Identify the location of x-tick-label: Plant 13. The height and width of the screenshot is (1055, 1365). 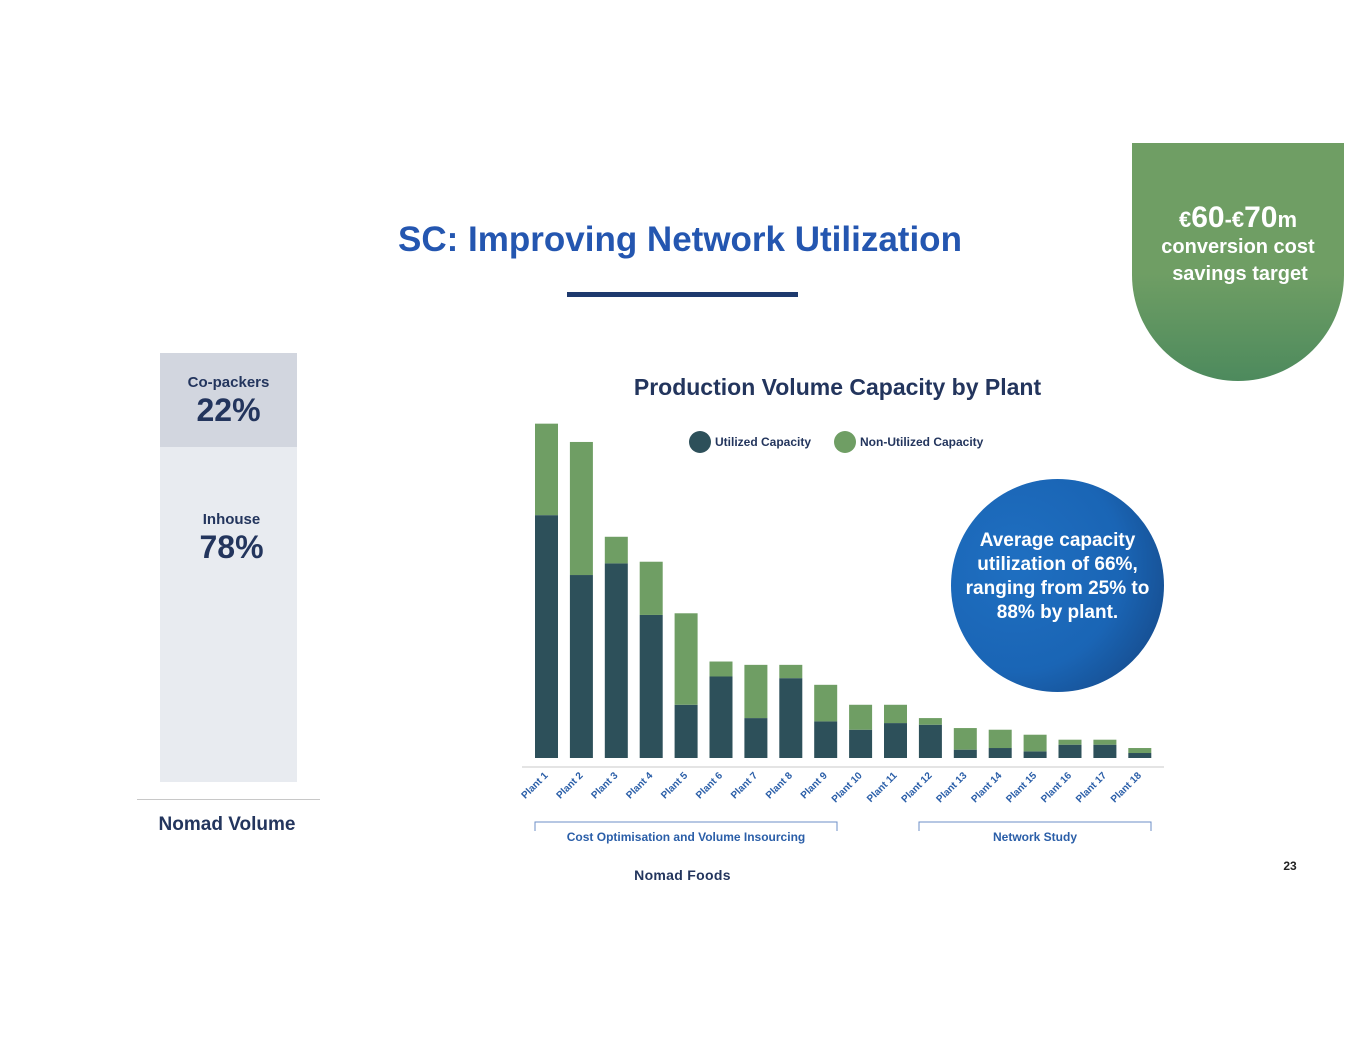
(952, 787).